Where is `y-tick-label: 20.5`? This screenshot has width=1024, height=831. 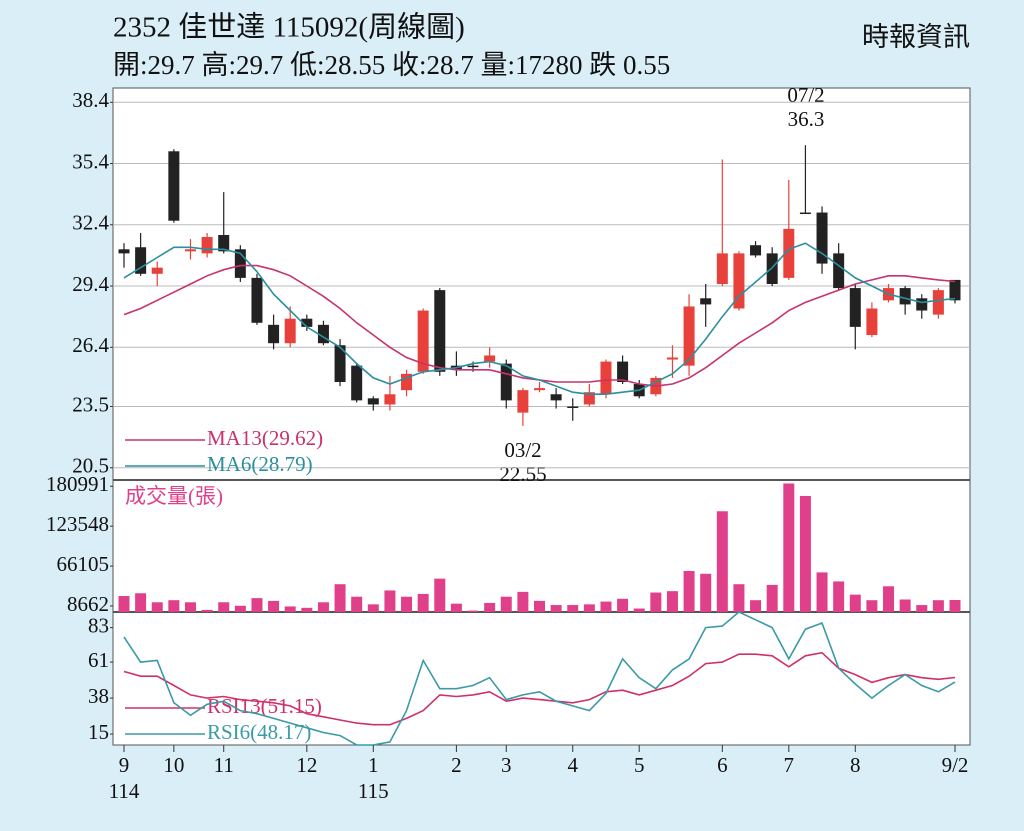 y-tick-label: 20.5 is located at coordinates (90, 466).